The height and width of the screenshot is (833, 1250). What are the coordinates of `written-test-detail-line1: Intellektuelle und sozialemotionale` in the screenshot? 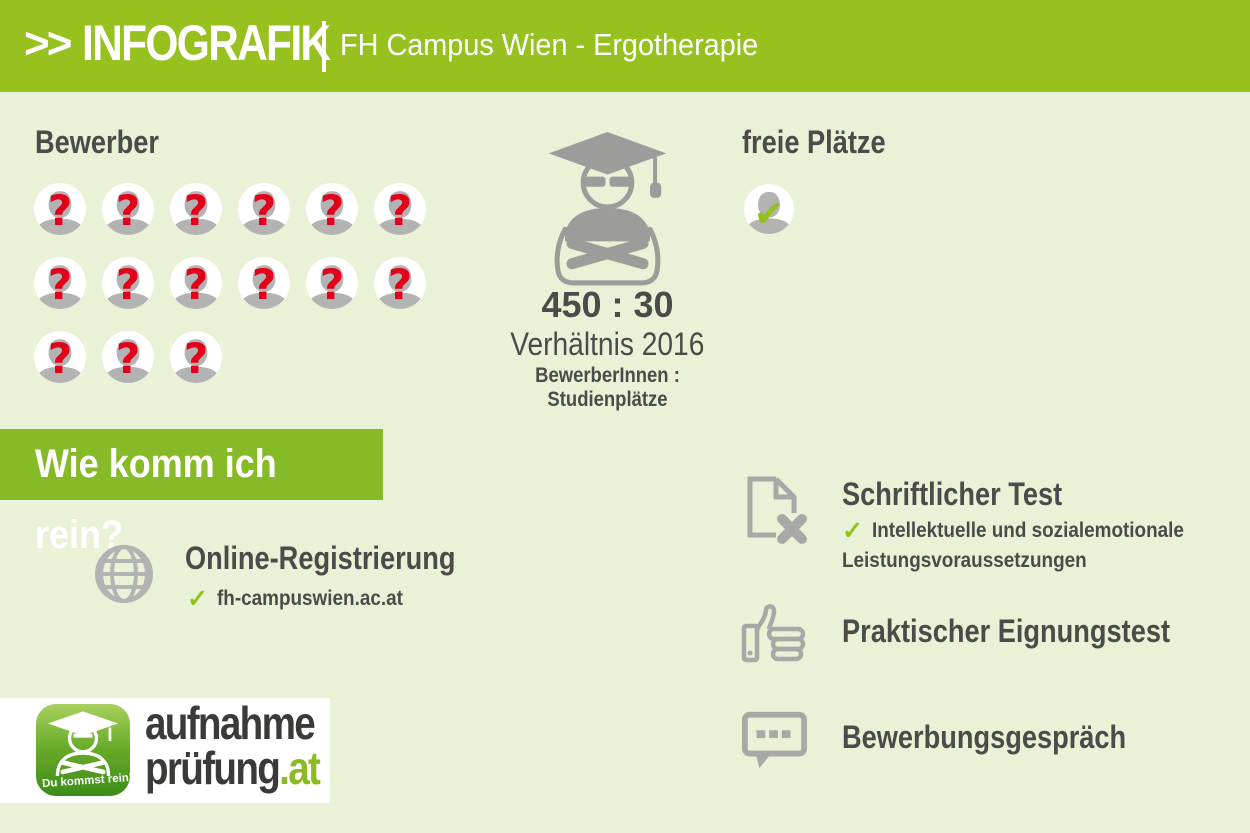 It's located at (1027, 530).